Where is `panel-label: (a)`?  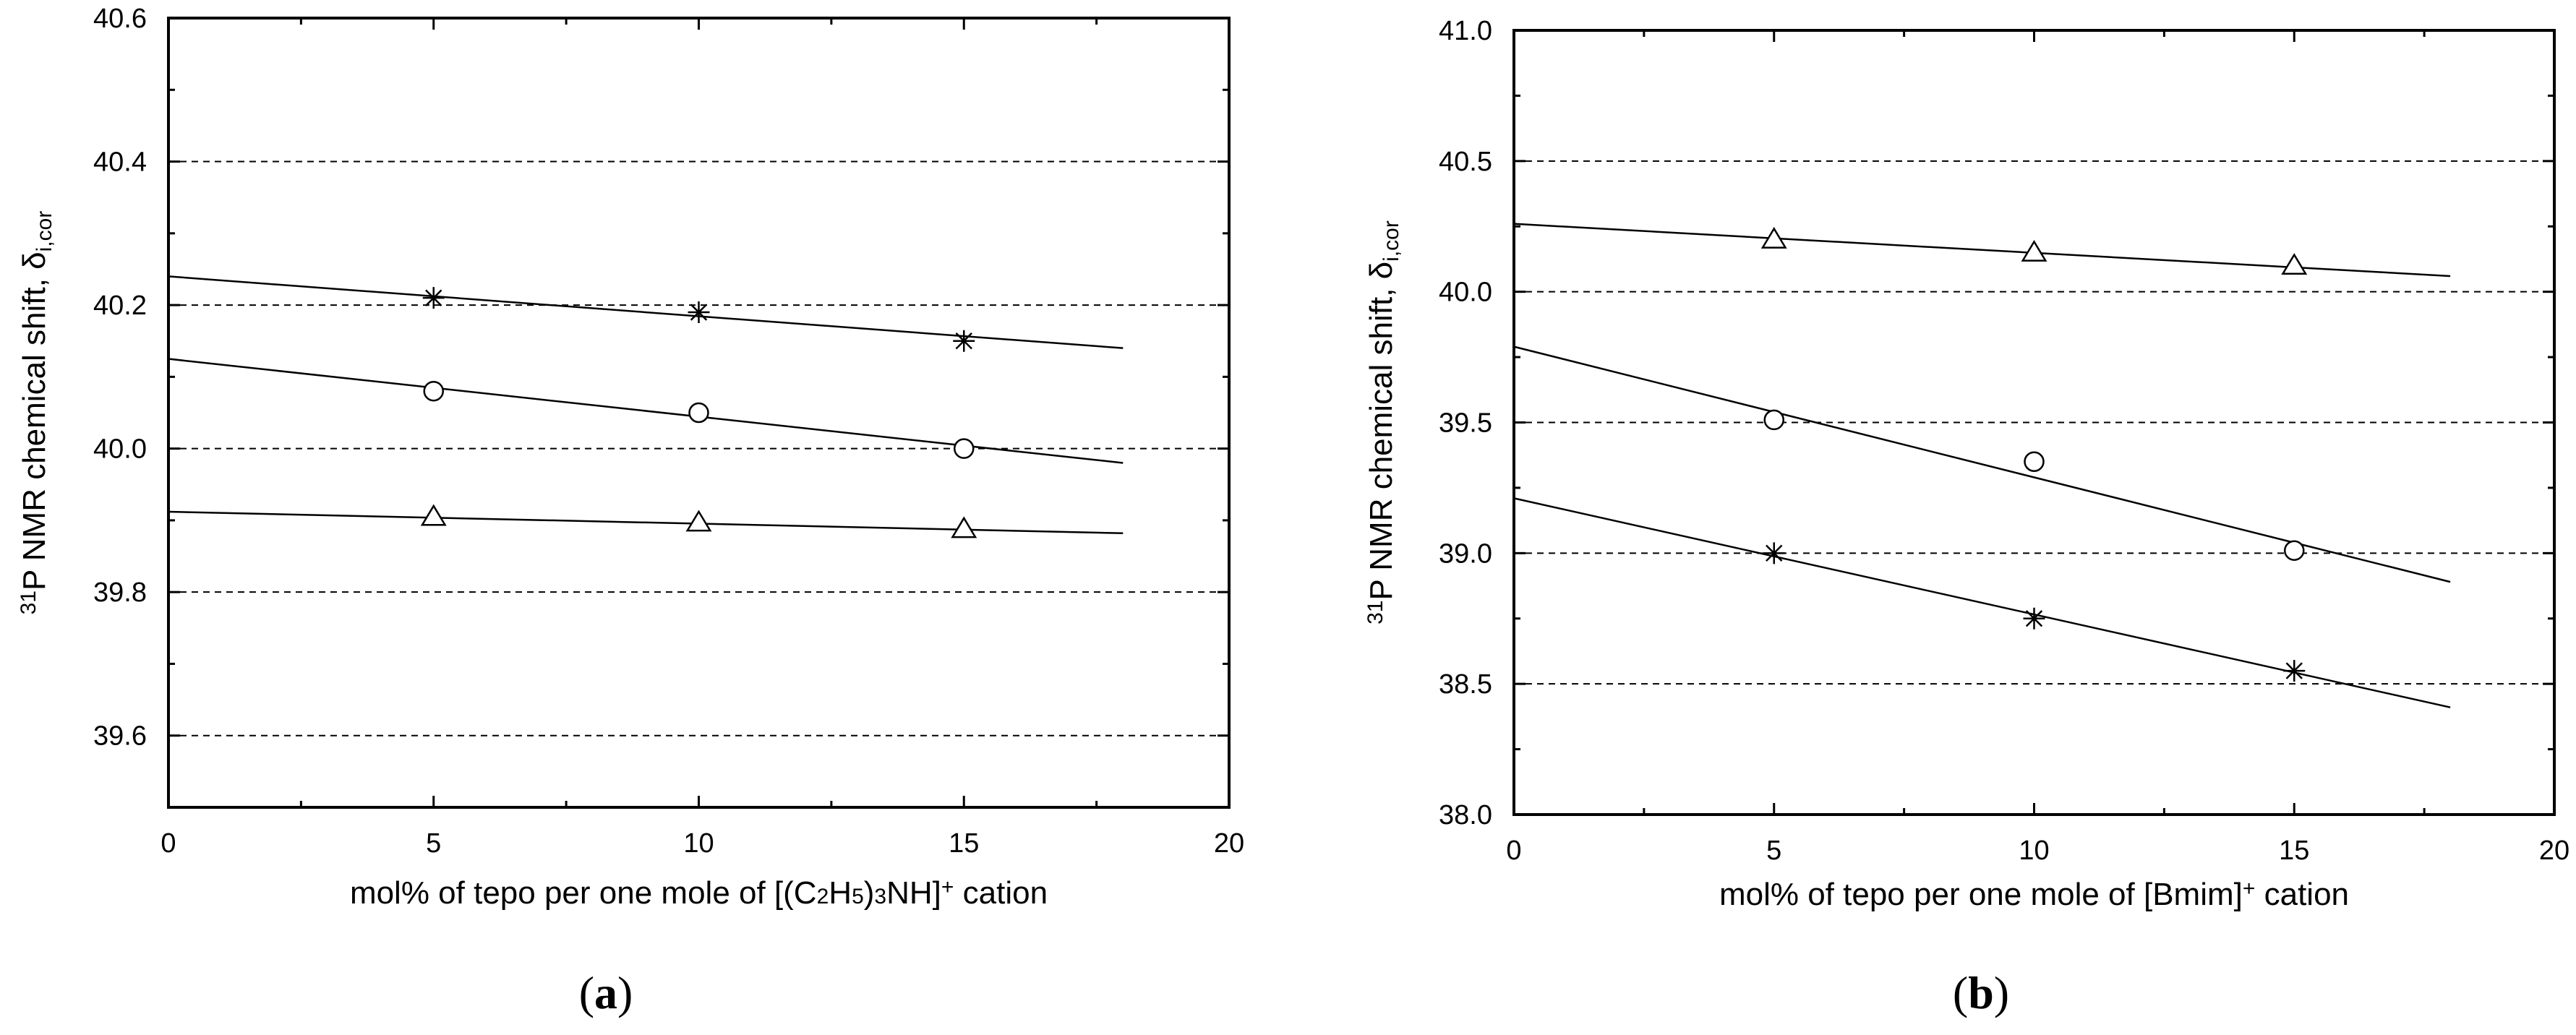
panel-label: (a) is located at coordinates (606, 992).